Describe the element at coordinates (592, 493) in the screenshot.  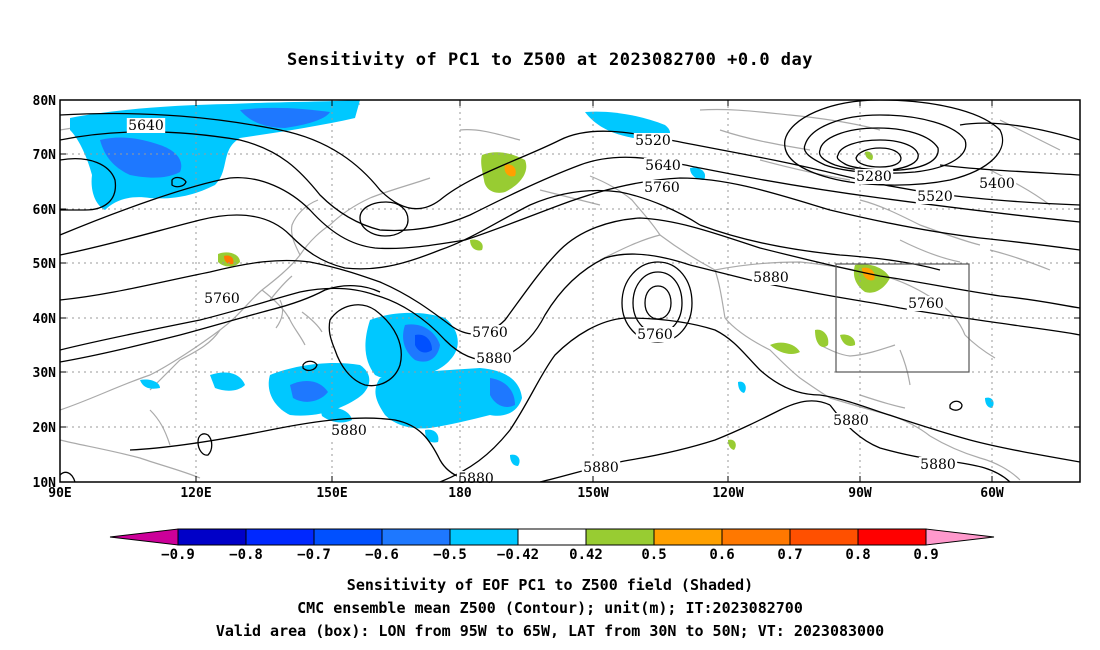
I see `lon-label: 150W` at that location.